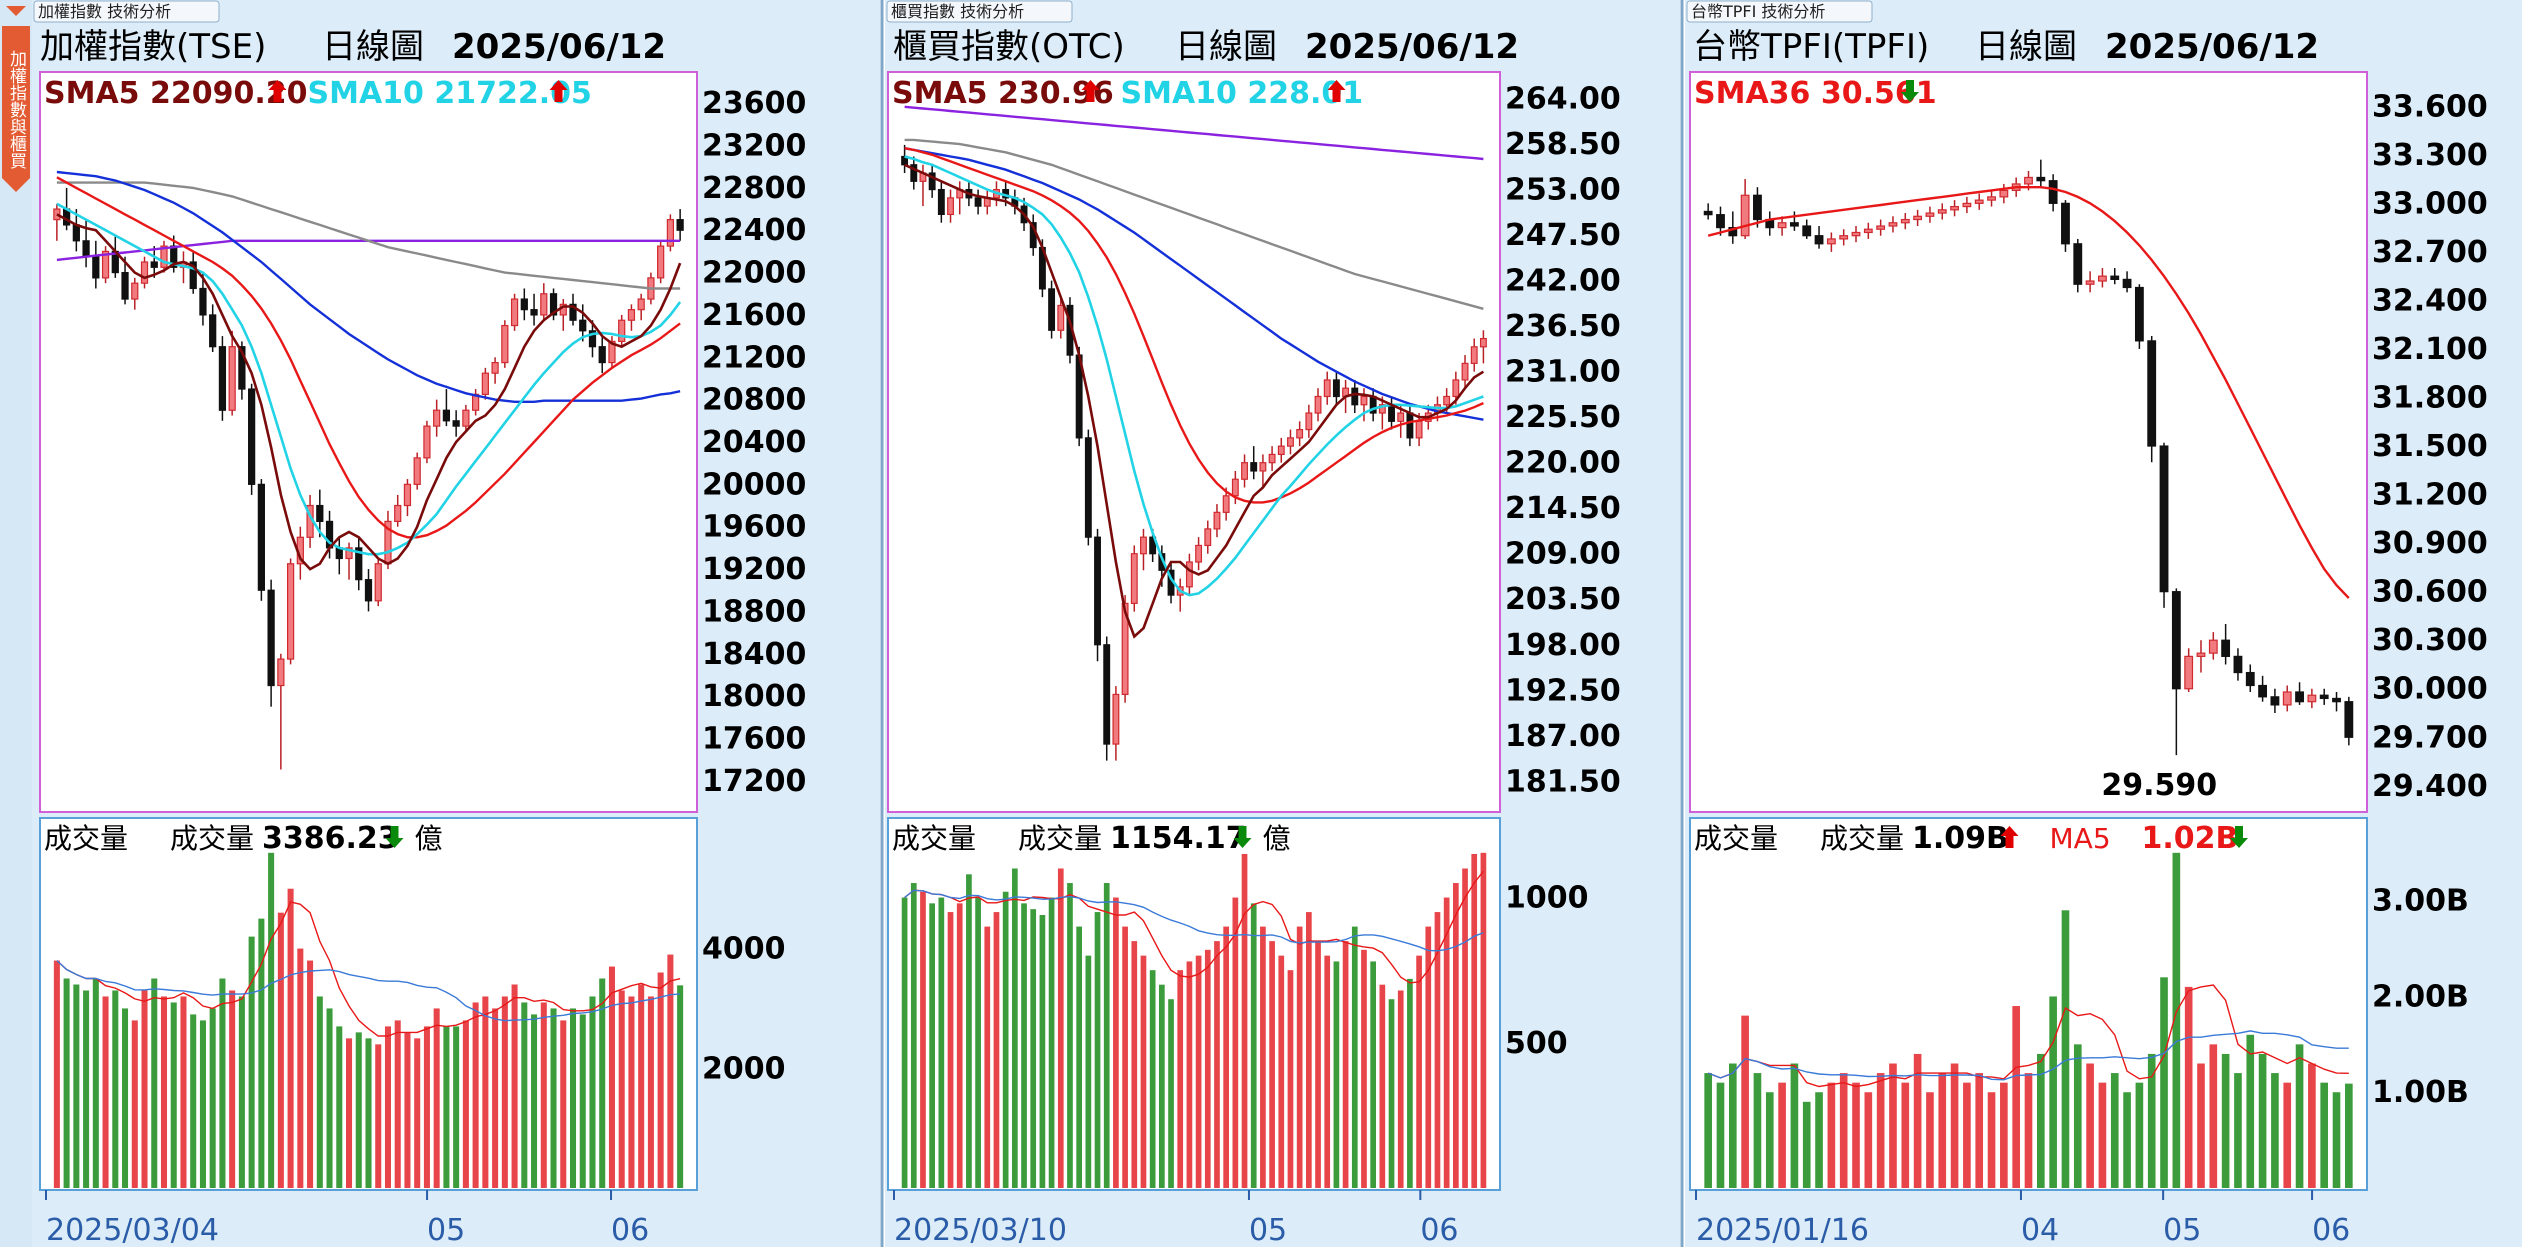 The image size is (2522, 1247). What do you see at coordinates (2430, 737) in the screenshot?
I see `price-tick-label: 29.700` at bounding box center [2430, 737].